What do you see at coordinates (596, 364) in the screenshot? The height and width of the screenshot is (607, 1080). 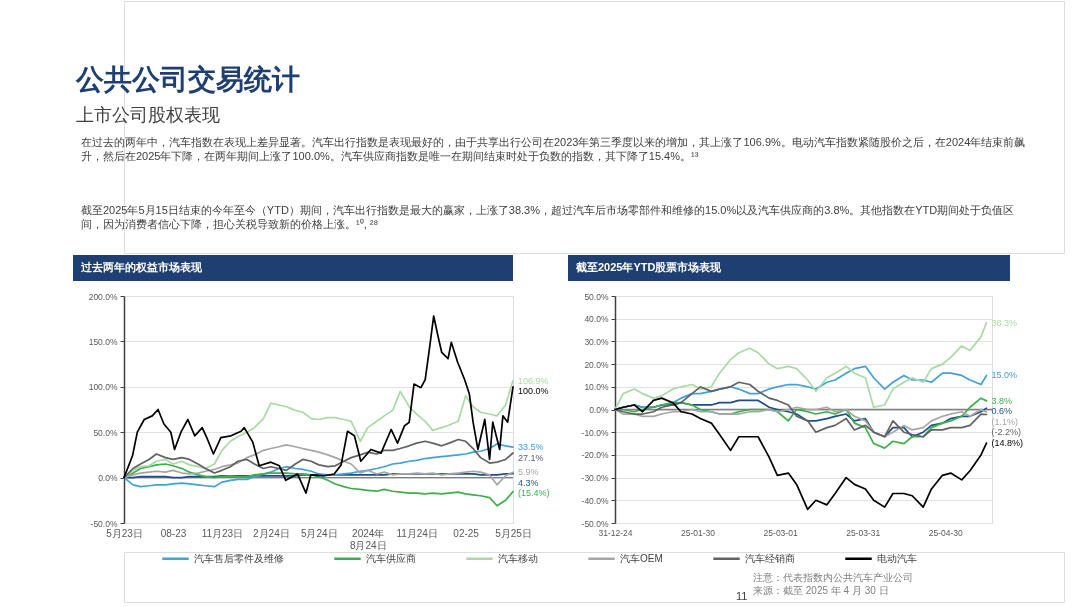 I see `y-tick-label: 20.0%` at bounding box center [596, 364].